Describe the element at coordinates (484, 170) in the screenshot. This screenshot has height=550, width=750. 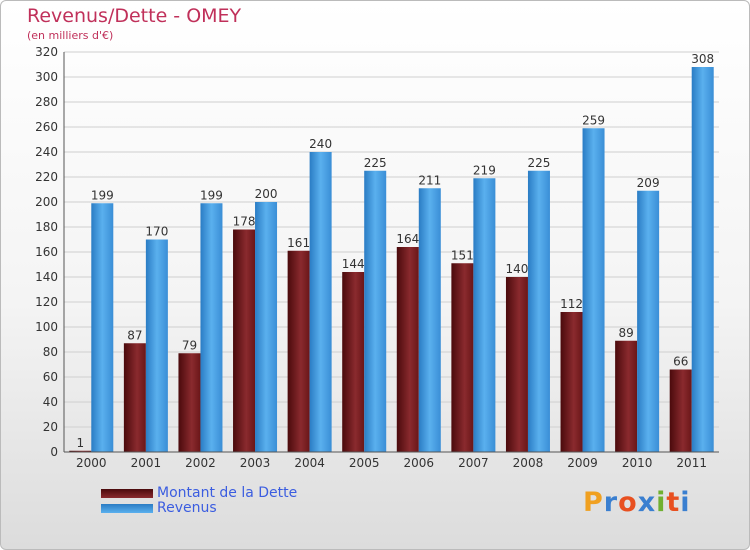
I see `data-label-revenue: 219` at that location.